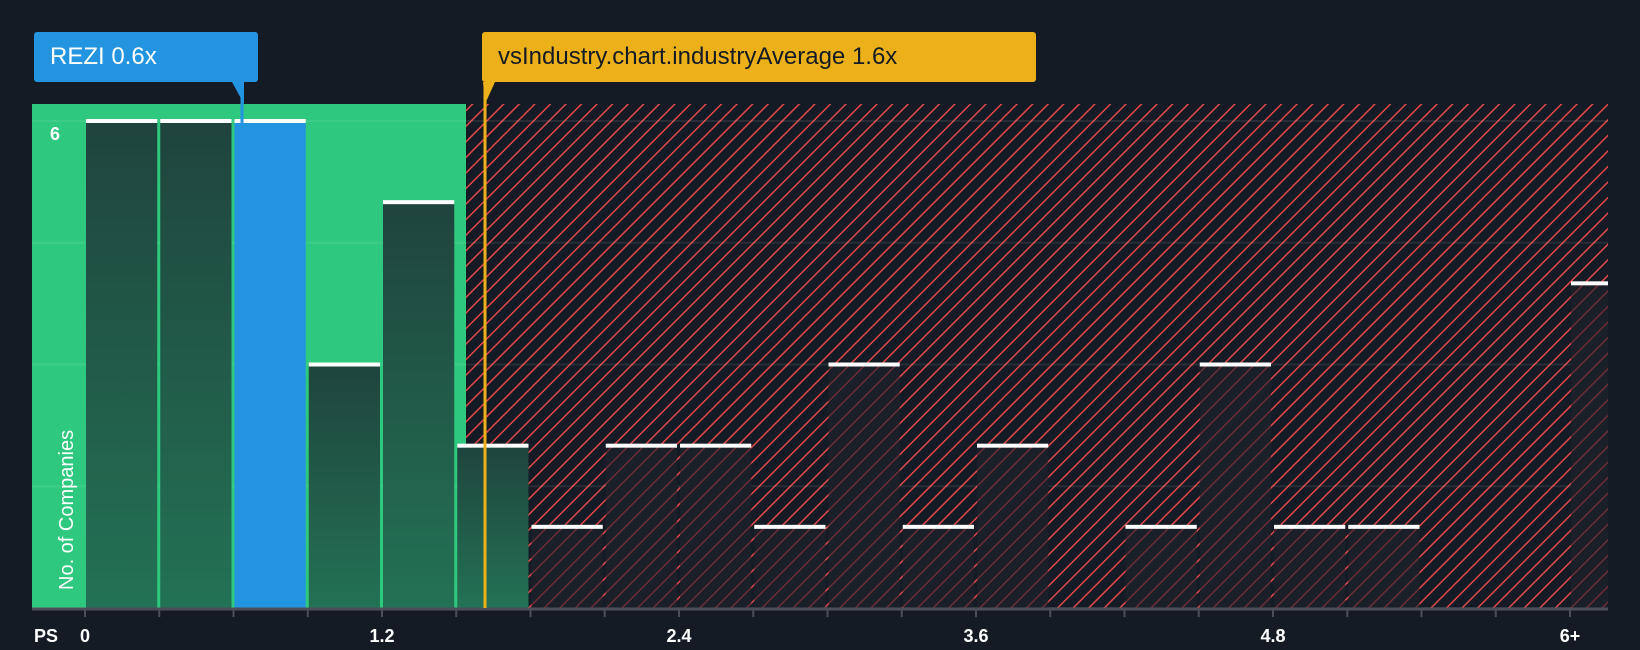 The image size is (1640, 650). I want to click on x-tick-2-4: 2.4, so click(679, 636).